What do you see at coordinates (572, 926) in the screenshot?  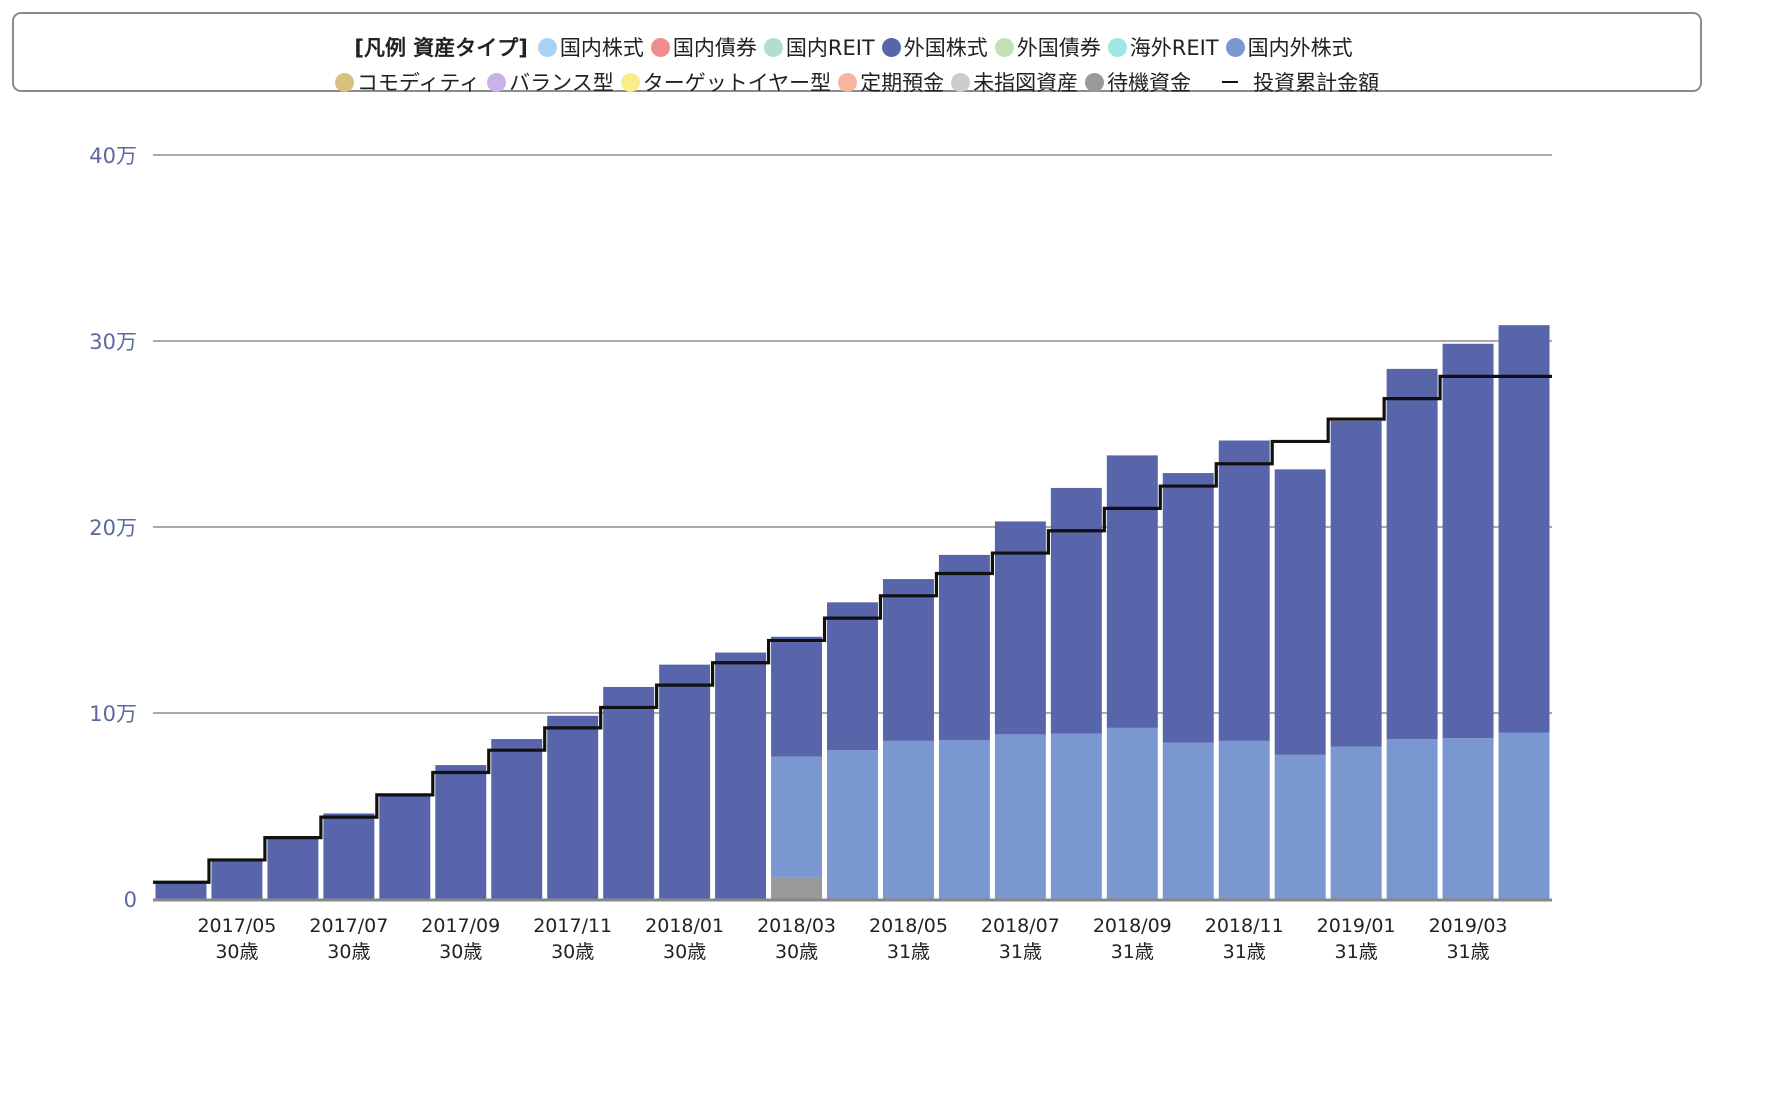 I see `x-tick-label: 2017/11` at bounding box center [572, 926].